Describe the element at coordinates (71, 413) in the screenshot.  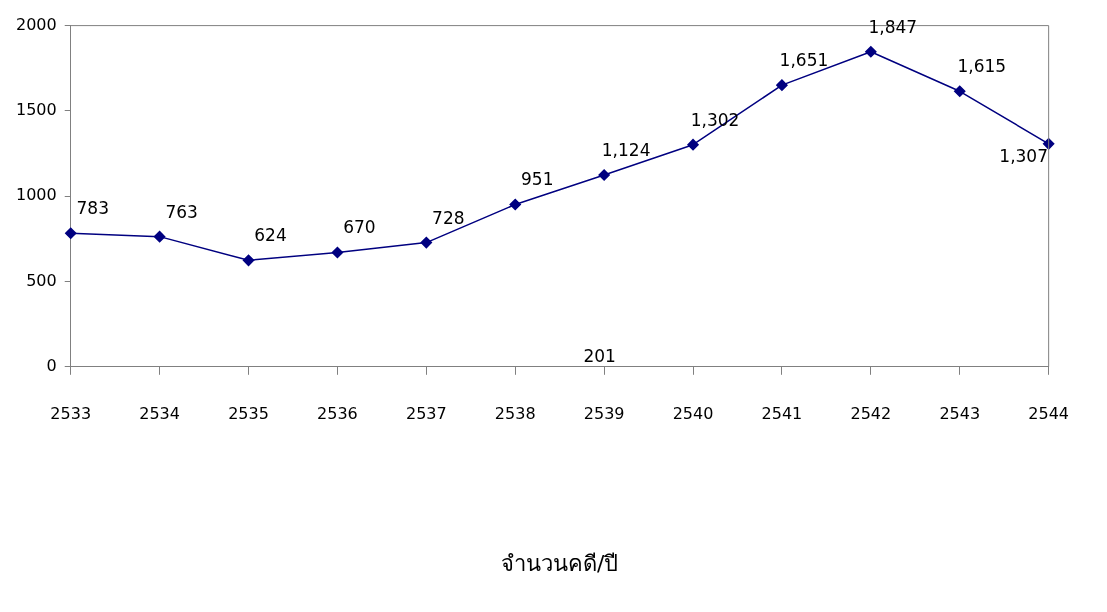
I see `x-tick-label: 2533` at that location.